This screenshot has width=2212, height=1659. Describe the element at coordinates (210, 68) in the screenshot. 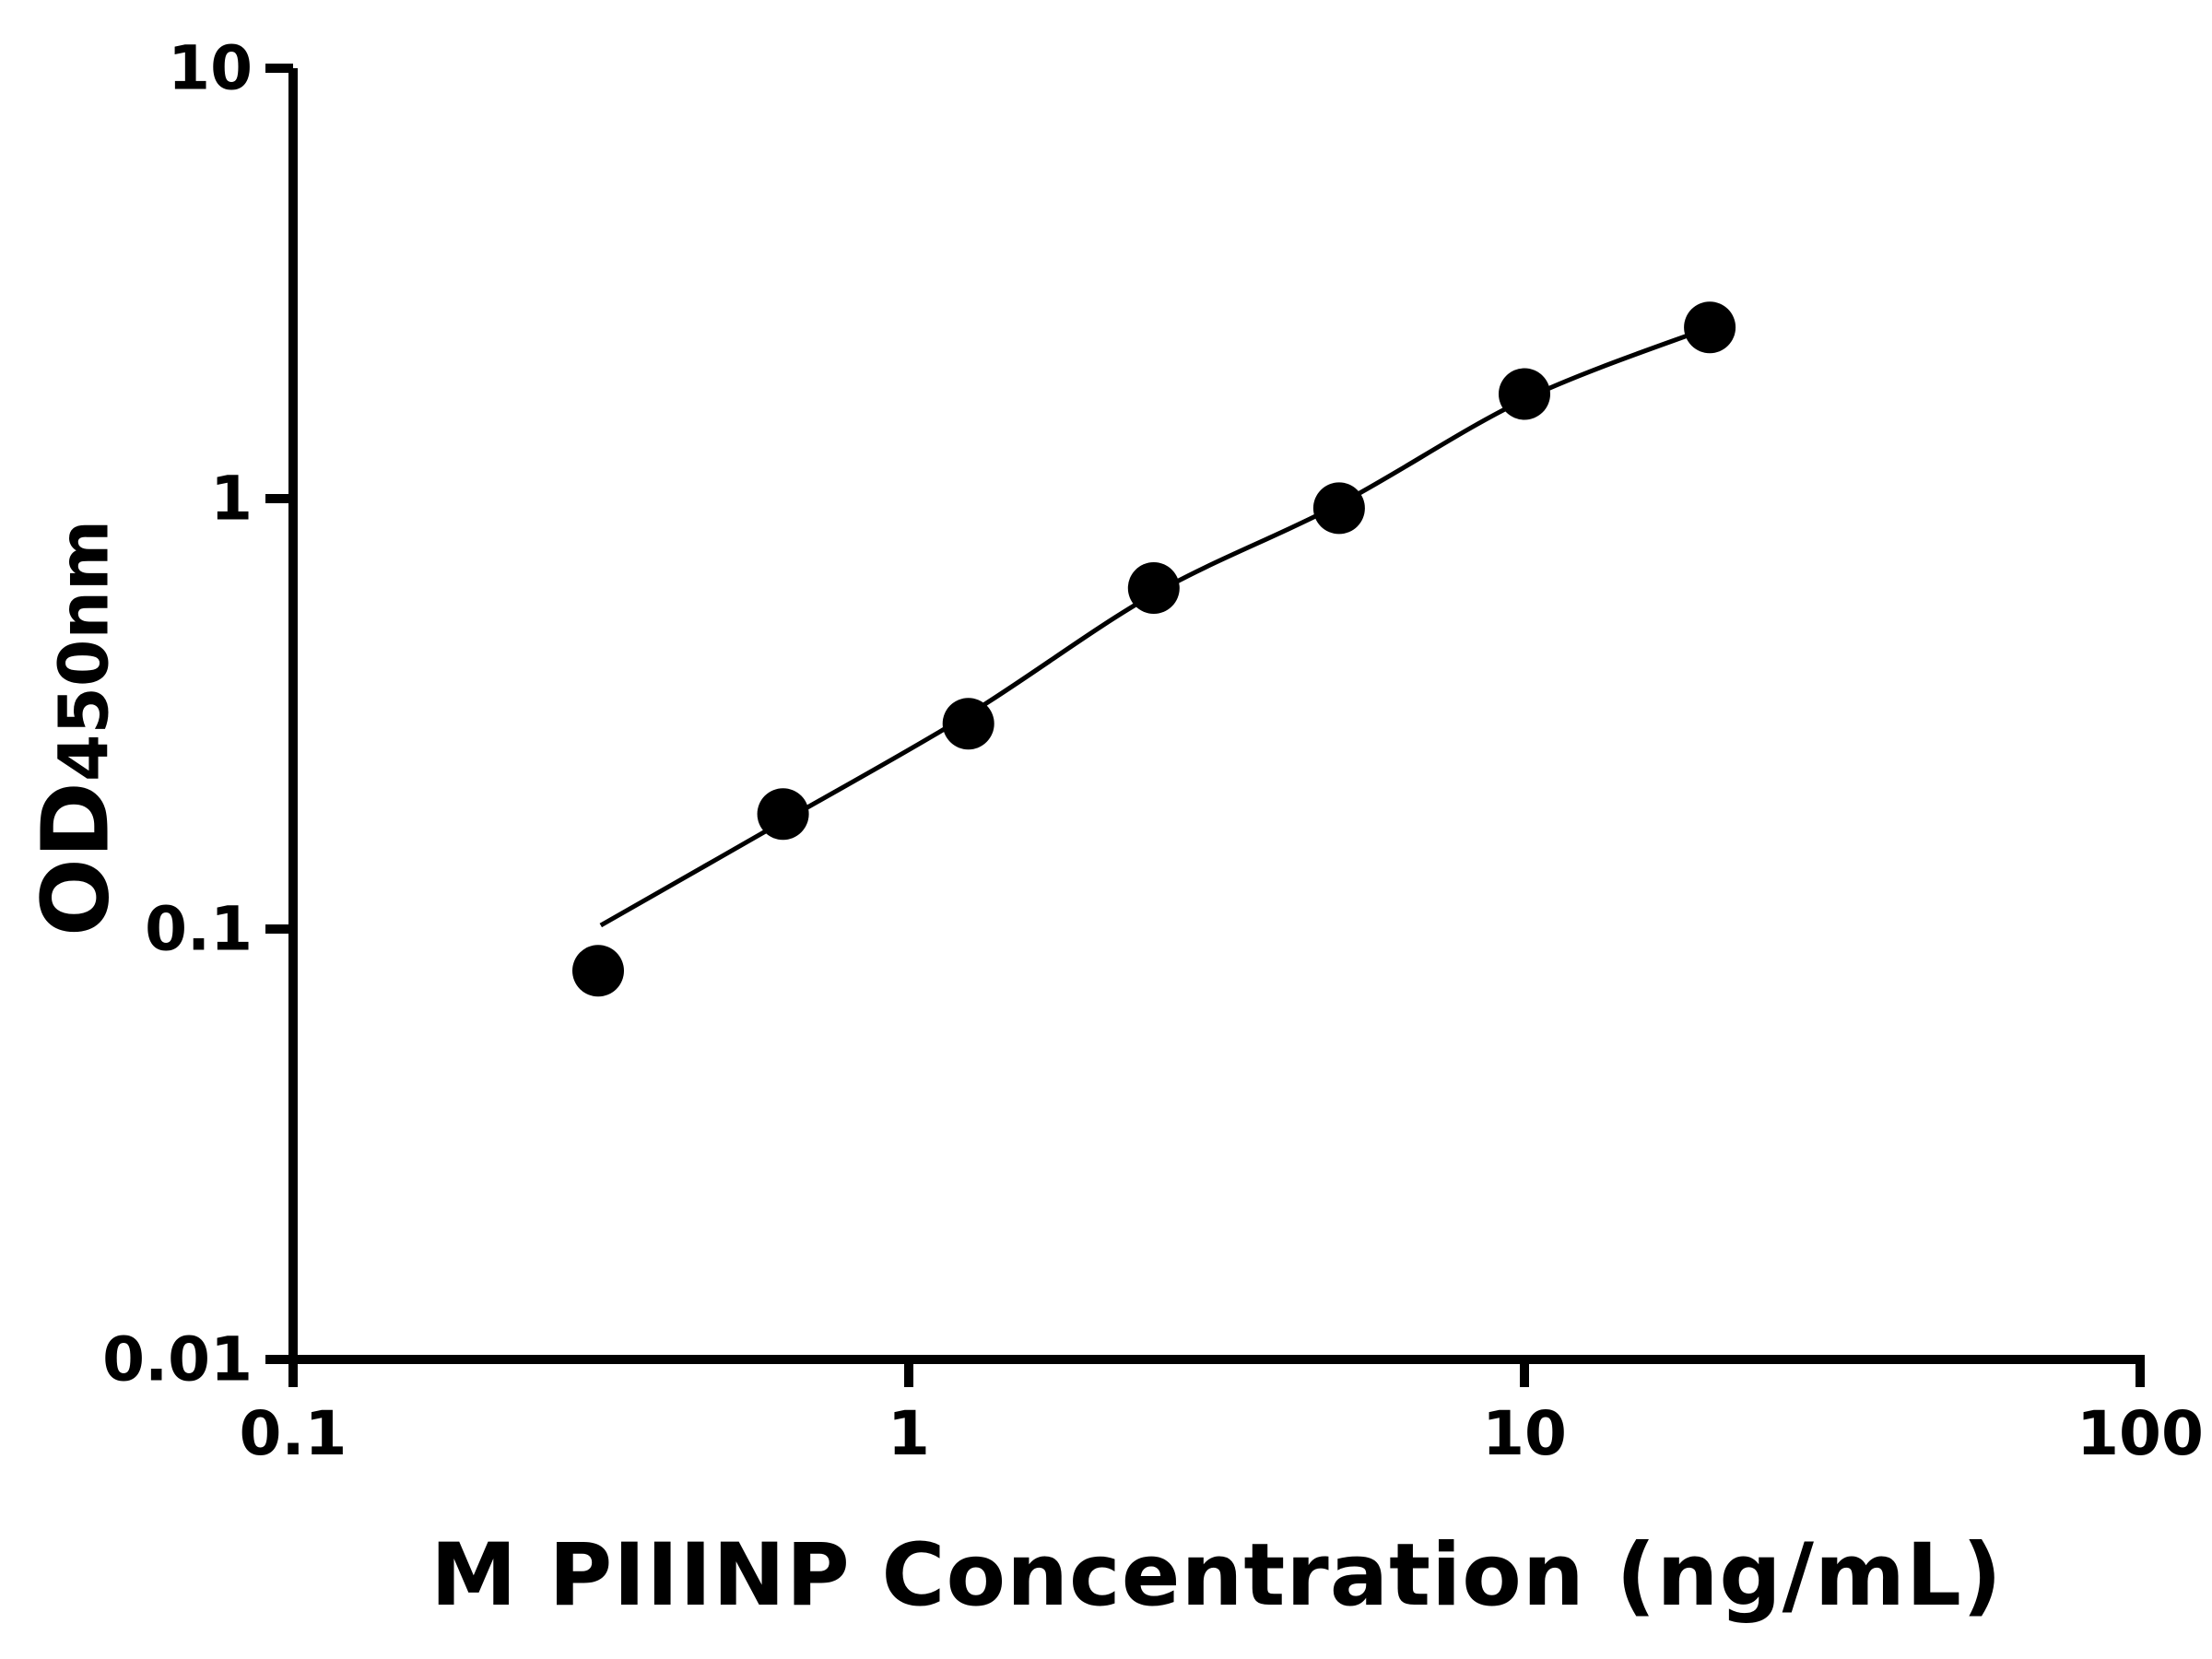

I see `y-tick-label: 10` at that location.